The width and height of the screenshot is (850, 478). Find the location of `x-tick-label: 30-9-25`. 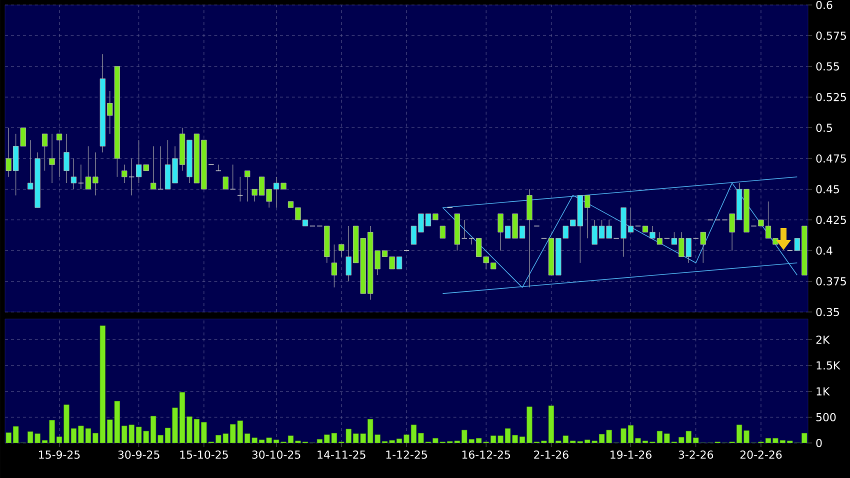

x-tick-label: 30-9-25 is located at coordinates (139, 454).